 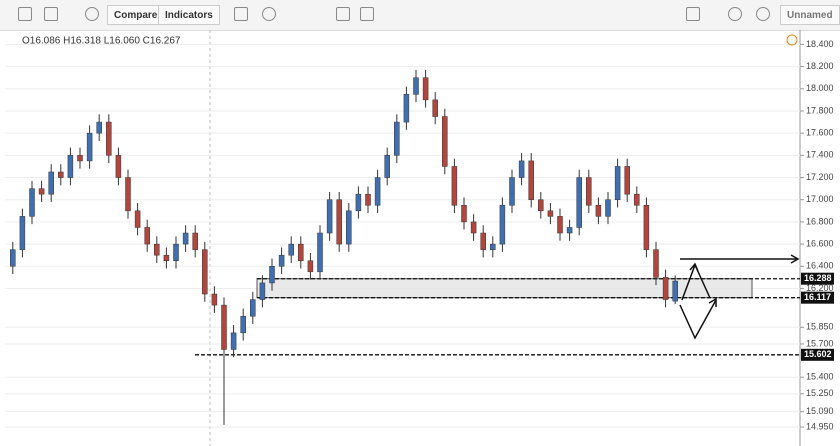 I want to click on layout-name: Unnamed, so click(x=810, y=15).